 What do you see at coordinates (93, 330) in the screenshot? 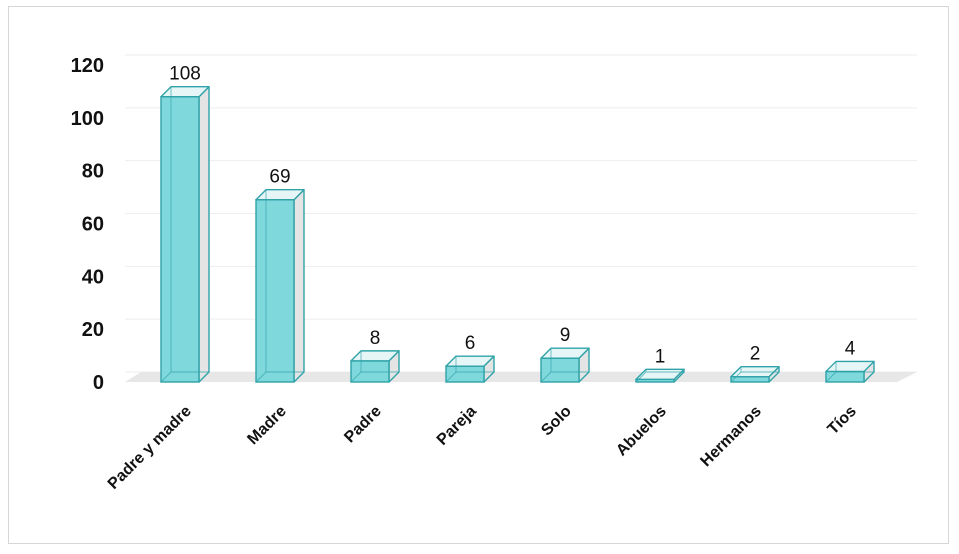
I see `y-tick-label: 20` at bounding box center [93, 330].